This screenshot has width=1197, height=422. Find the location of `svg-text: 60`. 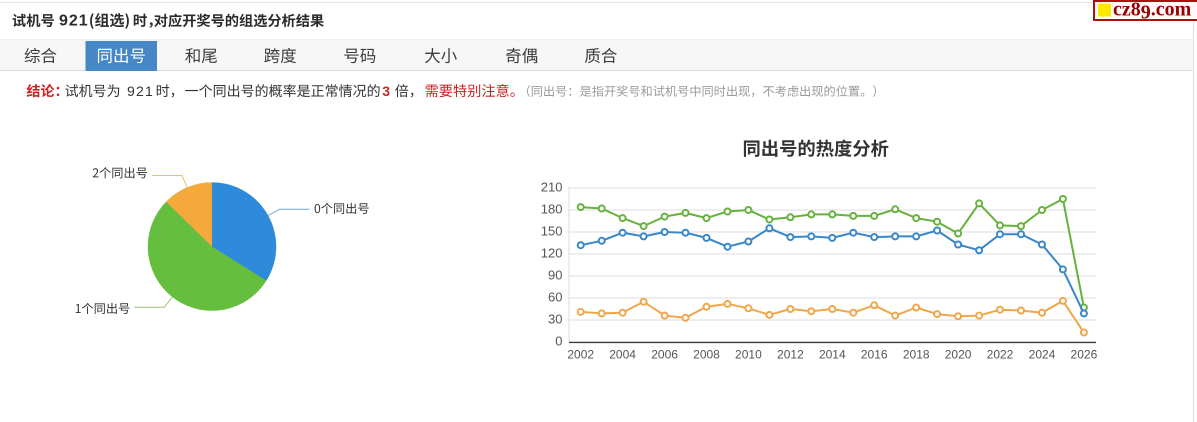

svg-text: 60 is located at coordinates (555, 296).